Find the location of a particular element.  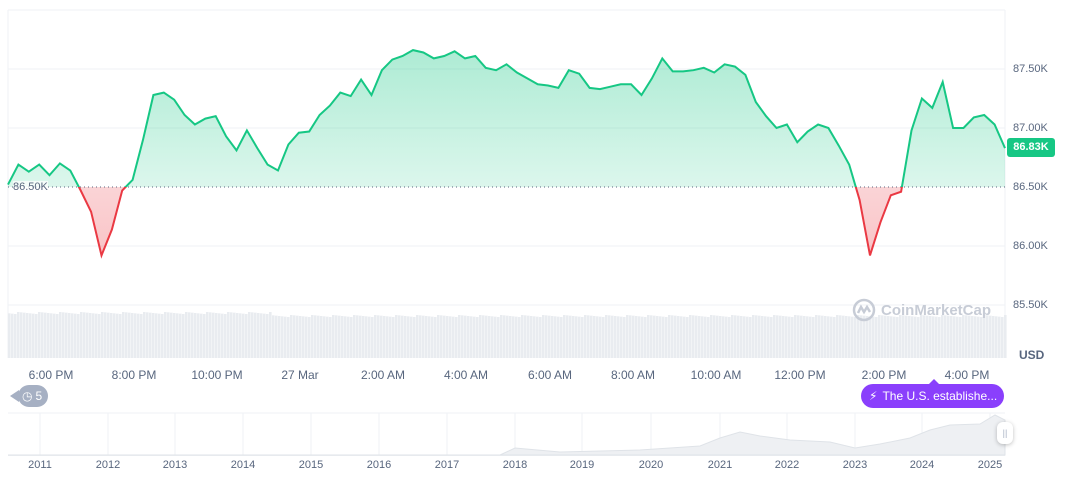

y-tick-label: 87.50K is located at coordinates (1030, 69).